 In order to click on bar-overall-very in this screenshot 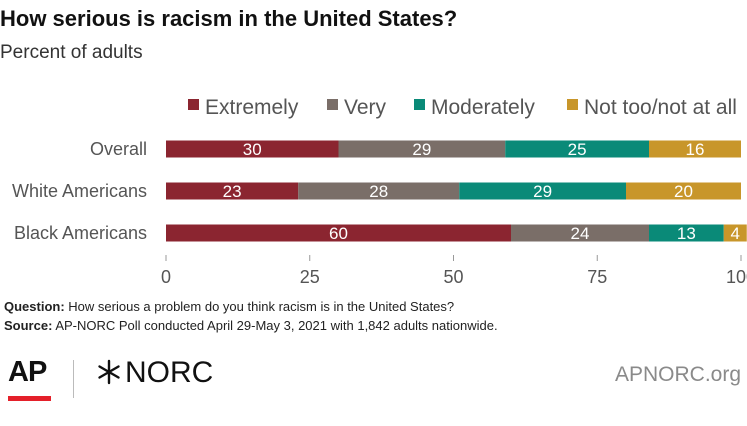, I will do `click(422, 149)`.